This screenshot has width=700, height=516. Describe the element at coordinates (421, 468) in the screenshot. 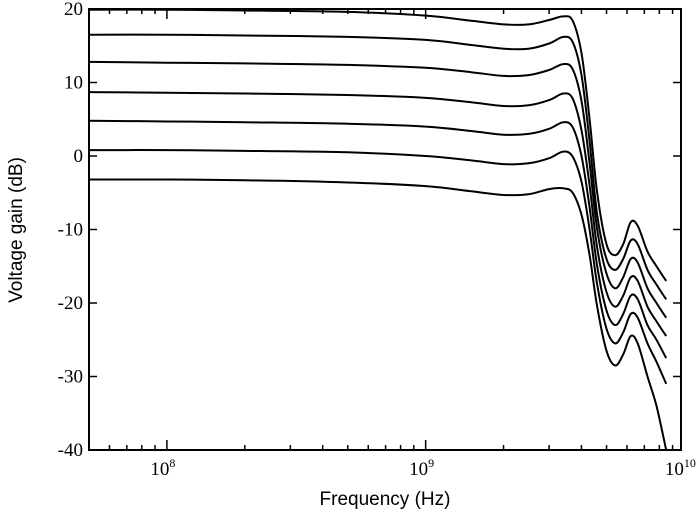

I see `x-tick-label: 10⁹` at that location.